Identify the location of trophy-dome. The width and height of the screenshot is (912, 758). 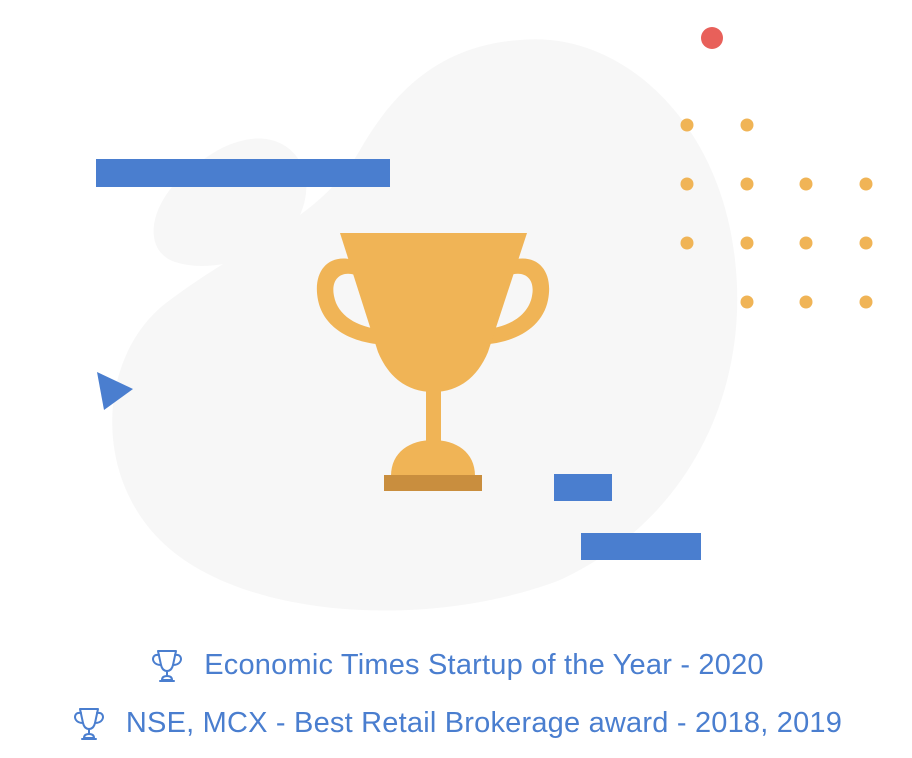
(433, 458).